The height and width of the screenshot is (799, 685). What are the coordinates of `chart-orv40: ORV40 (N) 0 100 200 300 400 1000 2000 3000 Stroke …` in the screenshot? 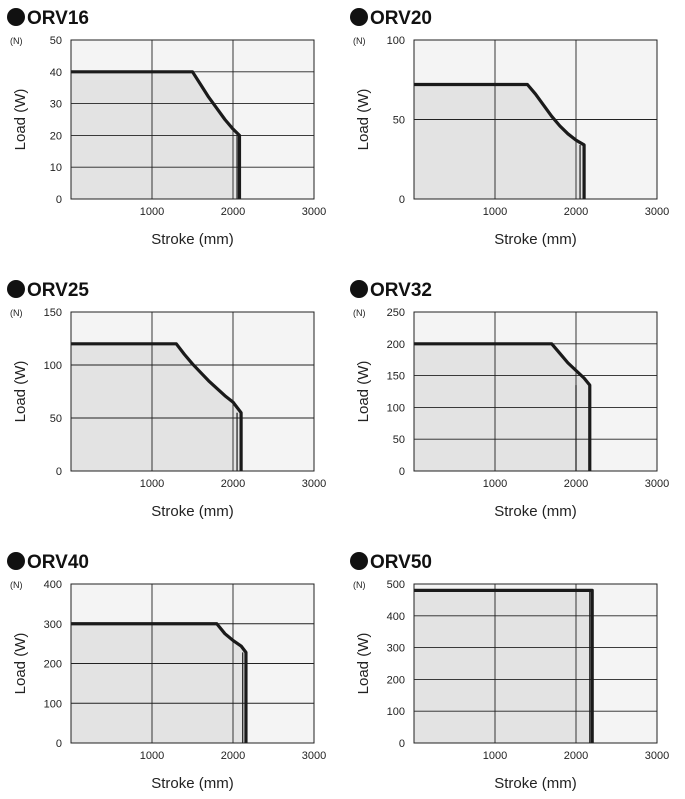 It's located at (166, 672).